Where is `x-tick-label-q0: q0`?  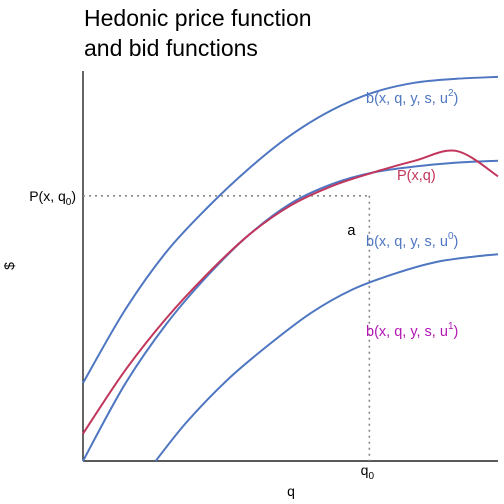
x-tick-label-q0: q0 is located at coordinates (368, 472).